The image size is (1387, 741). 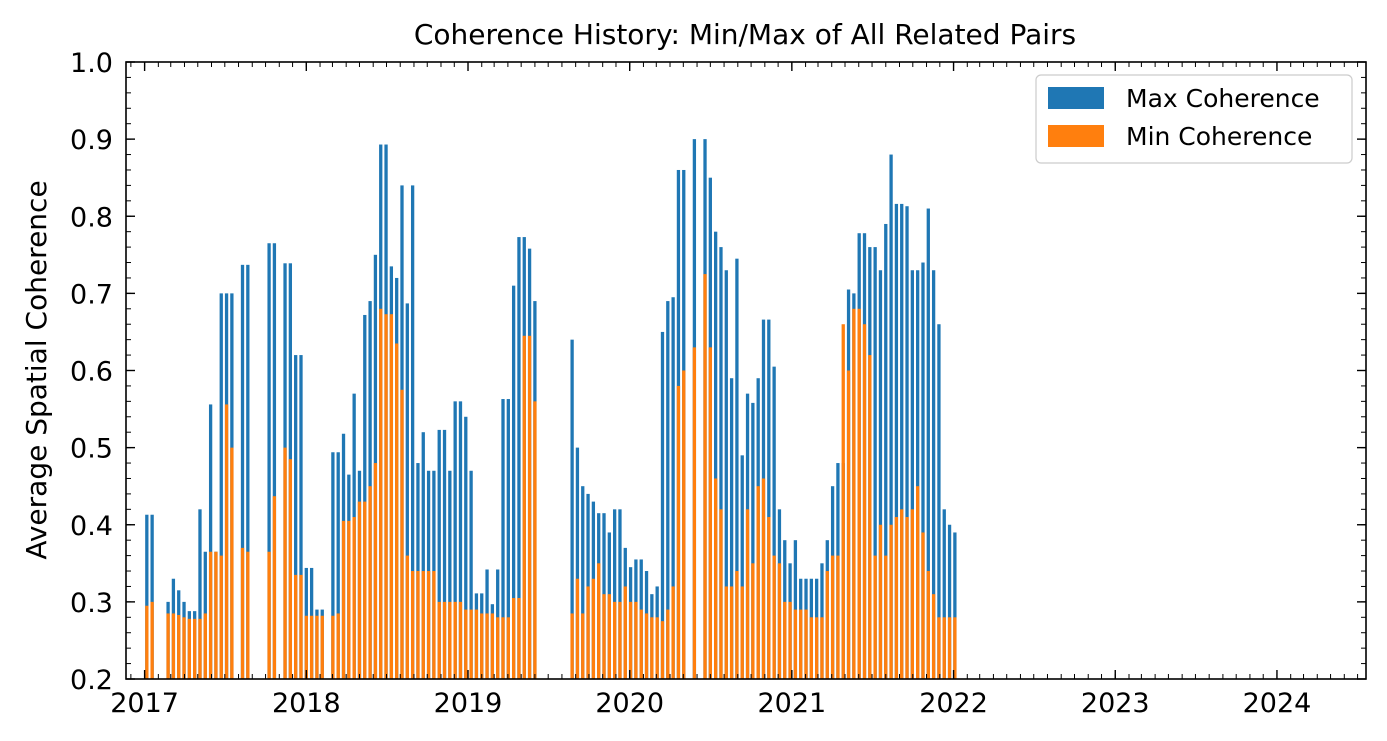 What do you see at coordinates (1223, 98) in the screenshot?
I see `legend-label: Max Coherence` at bounding box center [1223, 98].